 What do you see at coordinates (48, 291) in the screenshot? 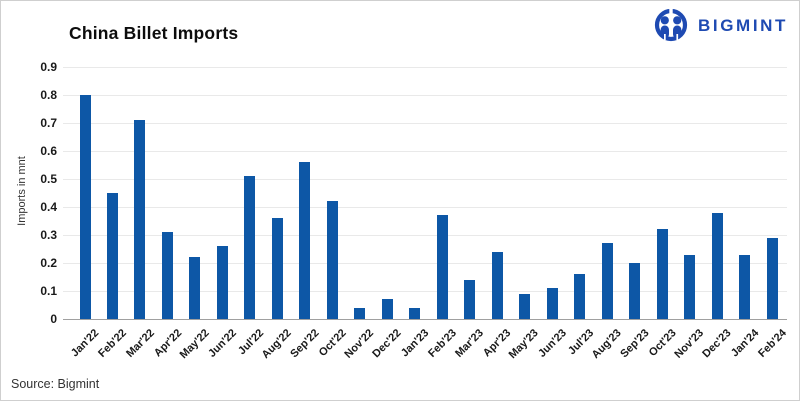
I see `y-tick-0.1: 0.1` at bounding box center [48, 291].